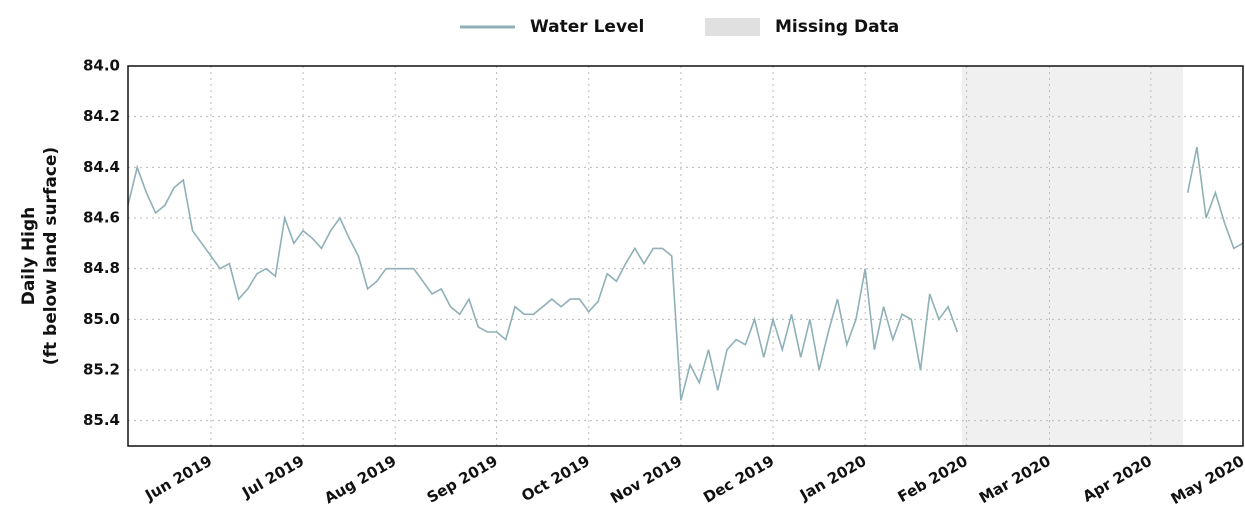 The height and width of the screenshot is (525, 1245). What do you see at coordinates (178, 478) in the screenshot?
I see `x-tick-label: Jun 2019` at bounding box center [178, 478].